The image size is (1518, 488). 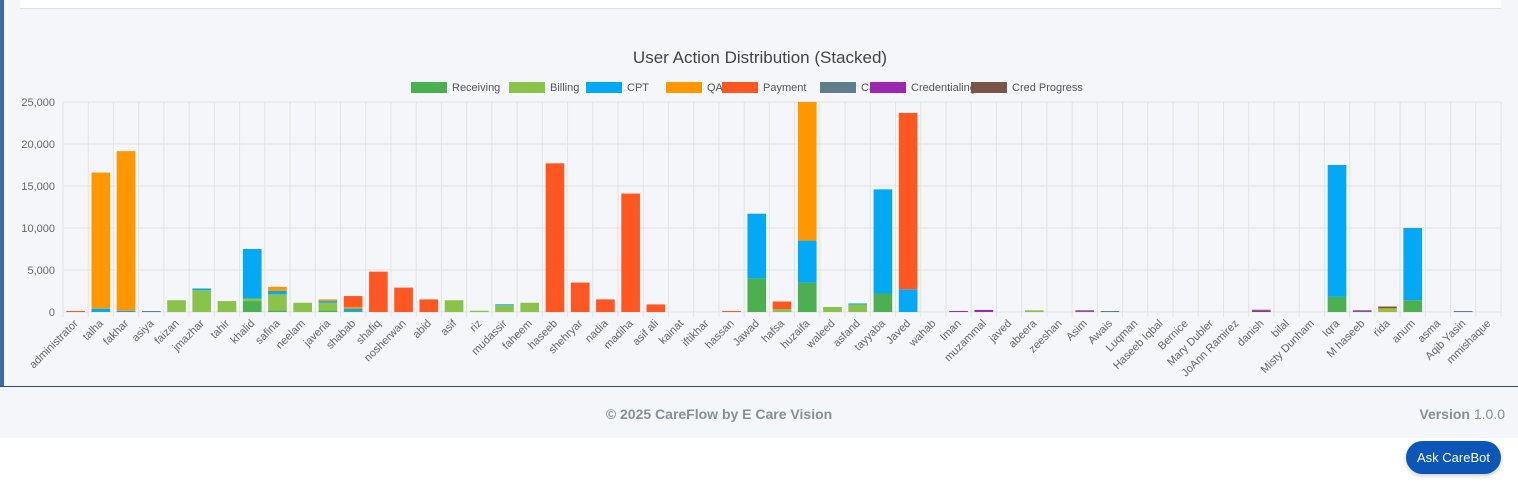 What do you see at coordinates (41, 271) in the screenshot?
I see `y-tick-label: 5,000` at bounding box center [41, 271].